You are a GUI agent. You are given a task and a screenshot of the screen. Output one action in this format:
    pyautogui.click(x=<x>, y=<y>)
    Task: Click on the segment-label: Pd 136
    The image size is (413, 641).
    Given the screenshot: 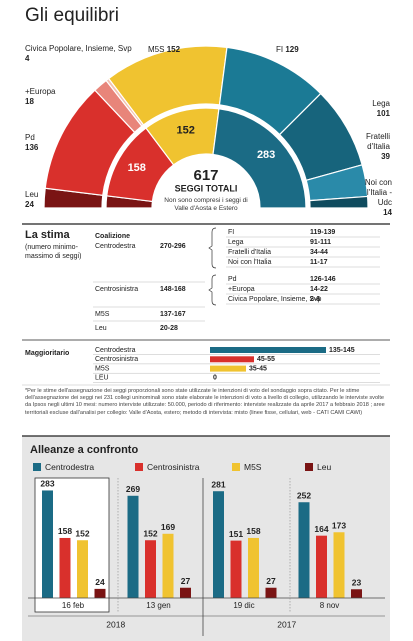 What is the action you would take?
    pyautogui.click(x=60, y=143)
    